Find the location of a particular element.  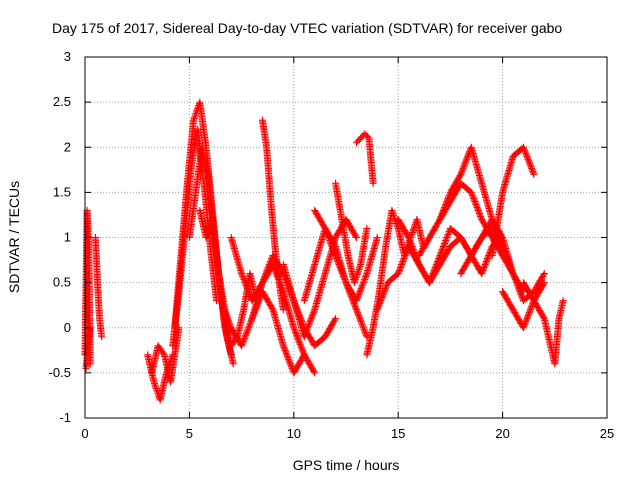

x-tick-label: 15 is located at coordinates (398, 433).